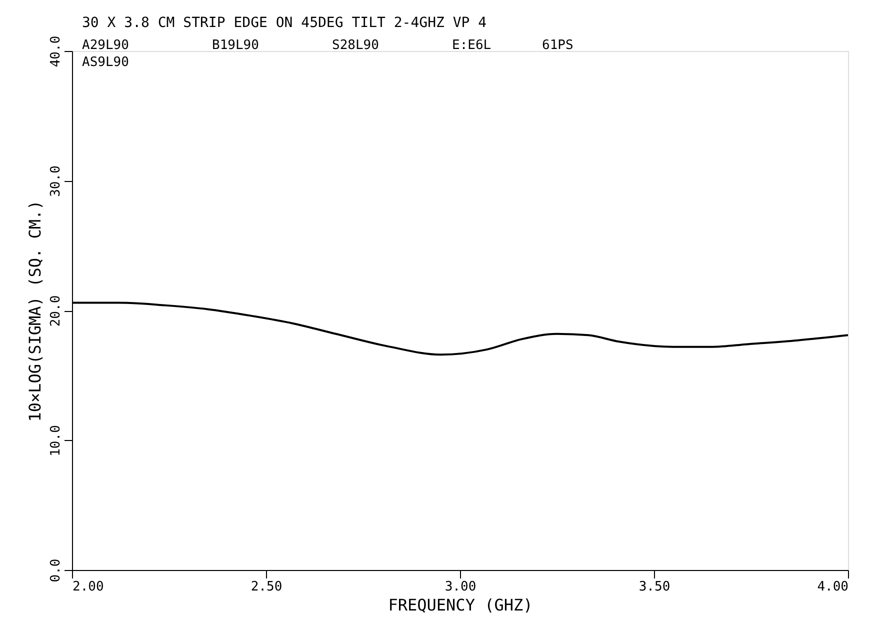 This screenshot has height=640, width=887. I want to click on annotation: E:E6L, so click(472, 45).